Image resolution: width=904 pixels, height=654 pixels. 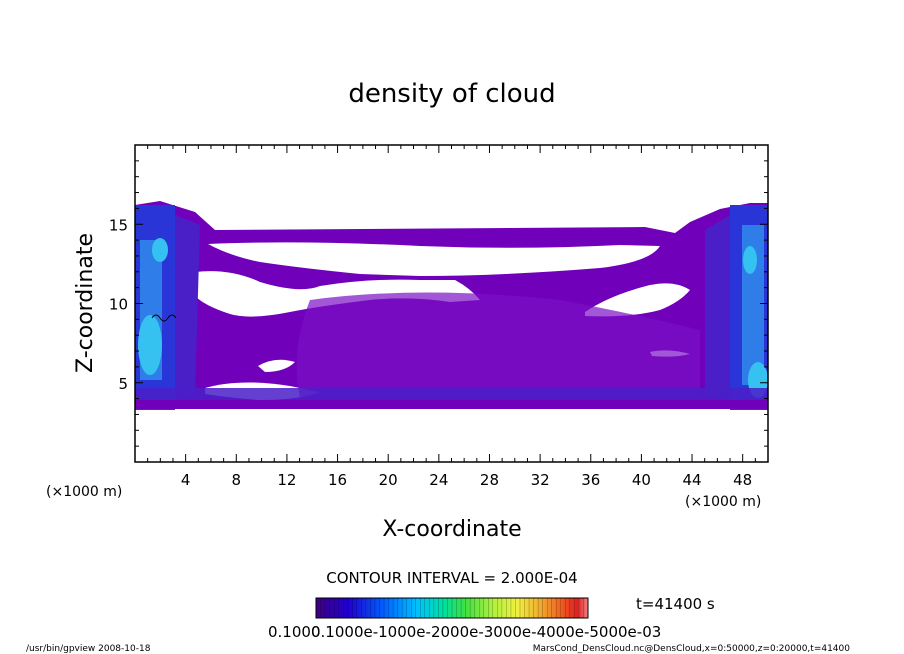 I want to click on y-tick-label: 15, so click(x=118, y=225).